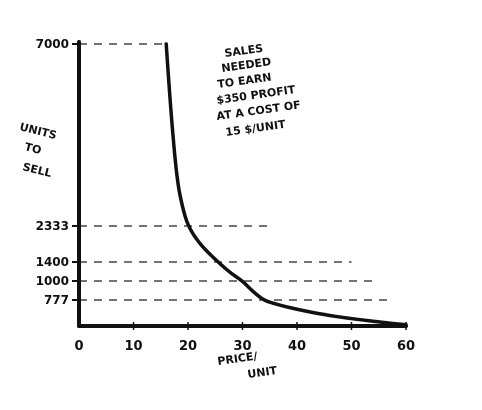  Describe the element at coordinates (52, 226) in the screenshot. I see `y-tick-label: 2333` at that location.